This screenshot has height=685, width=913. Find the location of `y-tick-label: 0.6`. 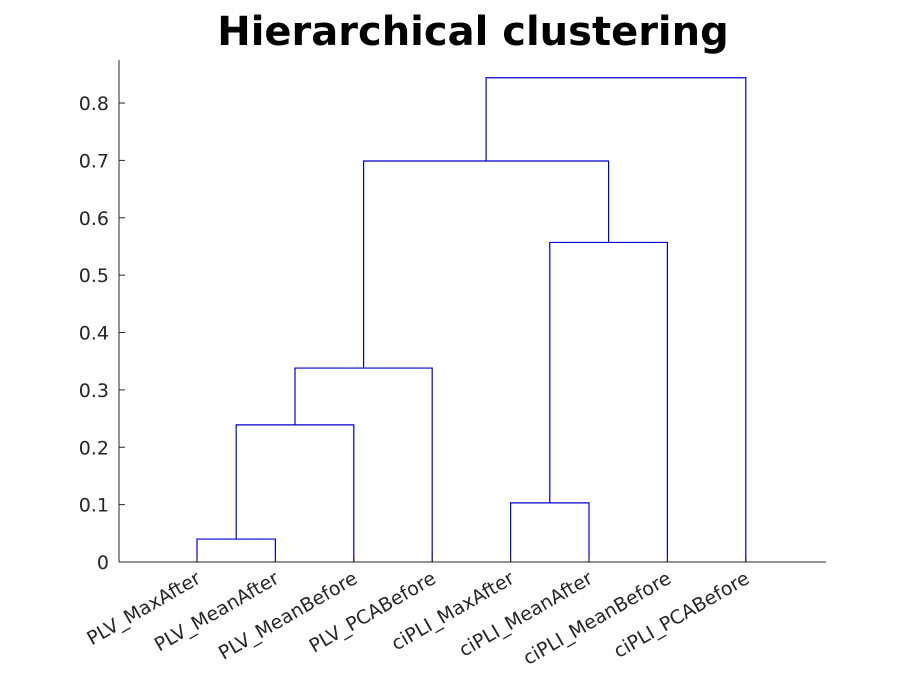

y-tick-label: 0.6 is located at coordinates (94, 219).